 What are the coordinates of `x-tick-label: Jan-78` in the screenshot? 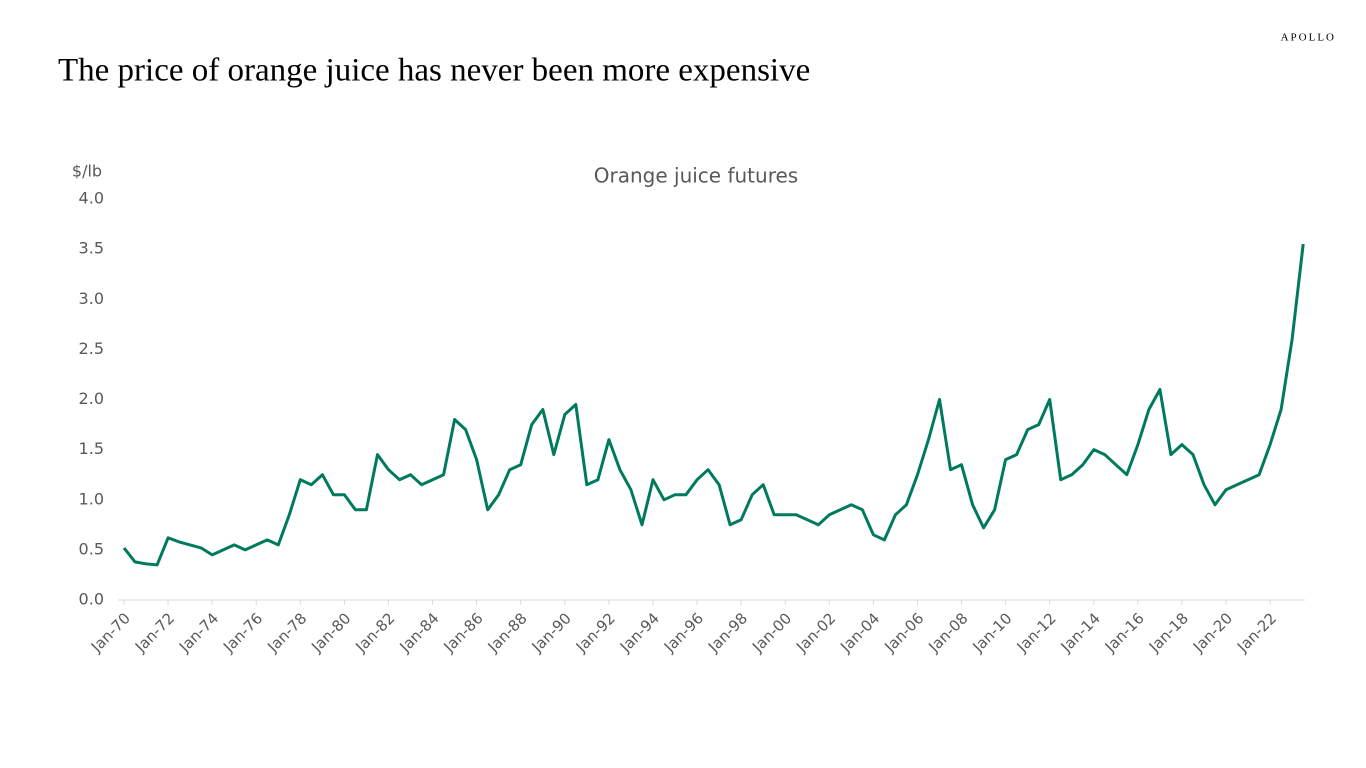 It's located at (286, 632).